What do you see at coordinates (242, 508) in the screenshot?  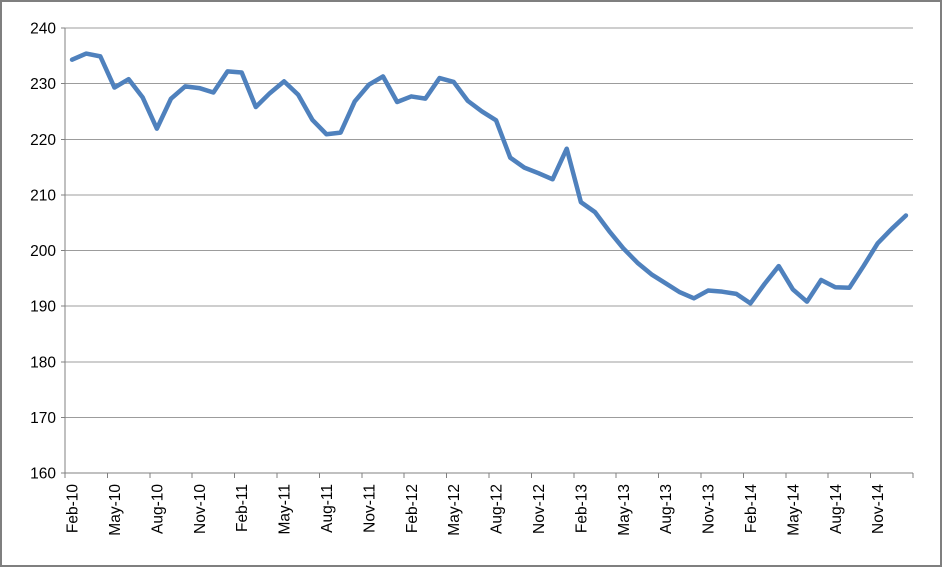 I see `x-tick-label: Feb-11` at bounding box center [242, 508].